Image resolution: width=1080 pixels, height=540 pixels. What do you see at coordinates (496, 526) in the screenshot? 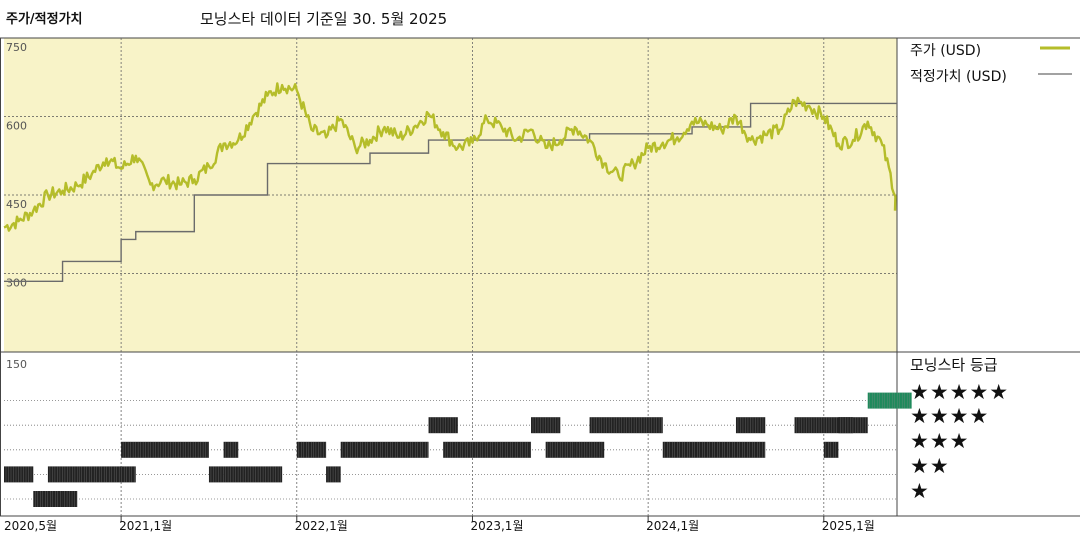
I see `x-tick-label: 2023,1월` at bounding box center [496, 526].